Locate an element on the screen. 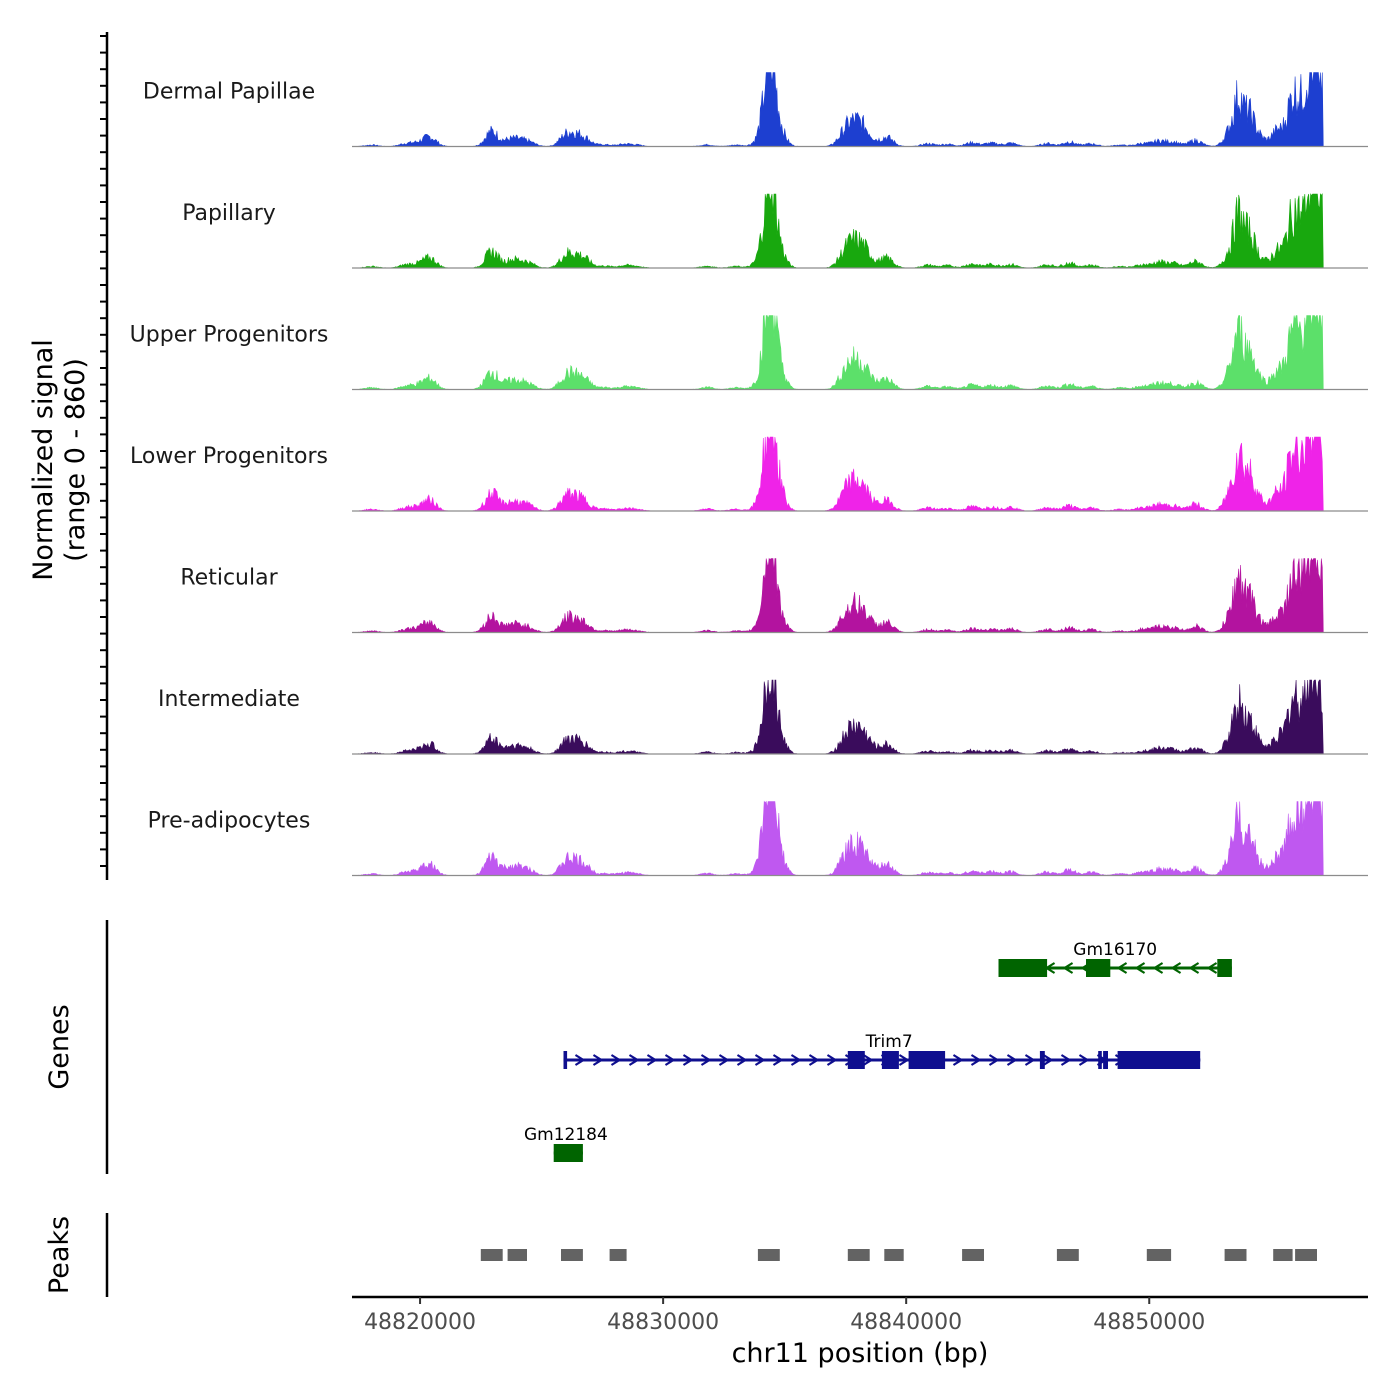 Image resolution: width=1400 pixels, height=1400 pixels. coverage-track: Intermediate is located at coordinates (763, 717).